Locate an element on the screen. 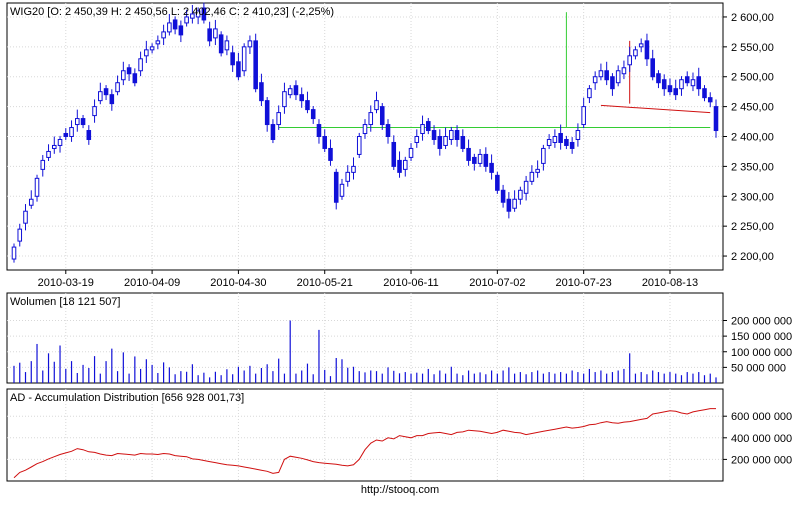  volume-bars is located at coordinates (365, 351).